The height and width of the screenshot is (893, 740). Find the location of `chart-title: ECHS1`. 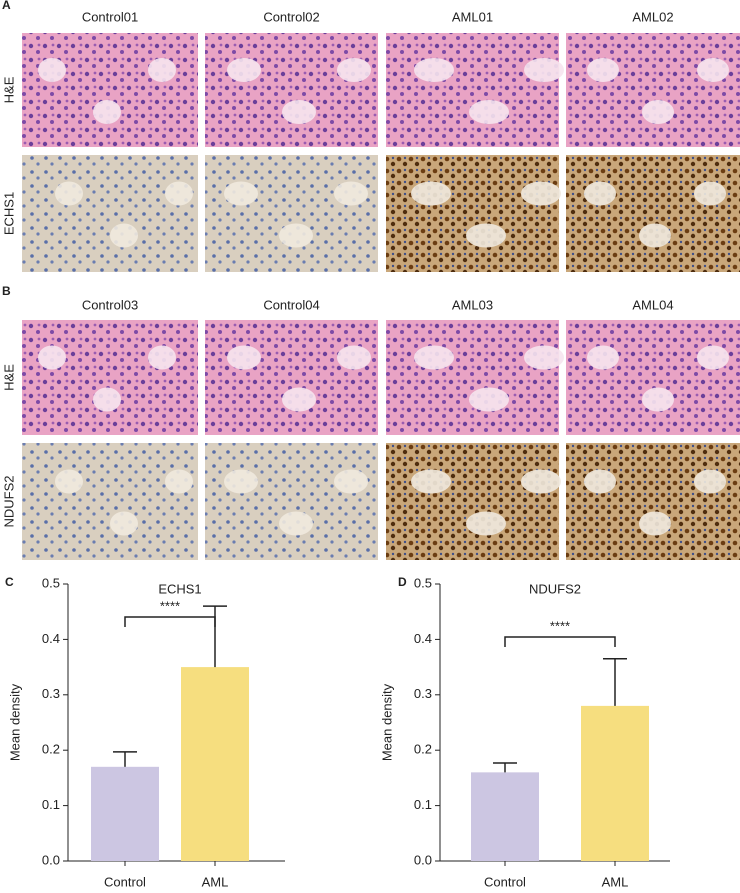

chart-title: ECHS1 is located at coordinates (179, 588).